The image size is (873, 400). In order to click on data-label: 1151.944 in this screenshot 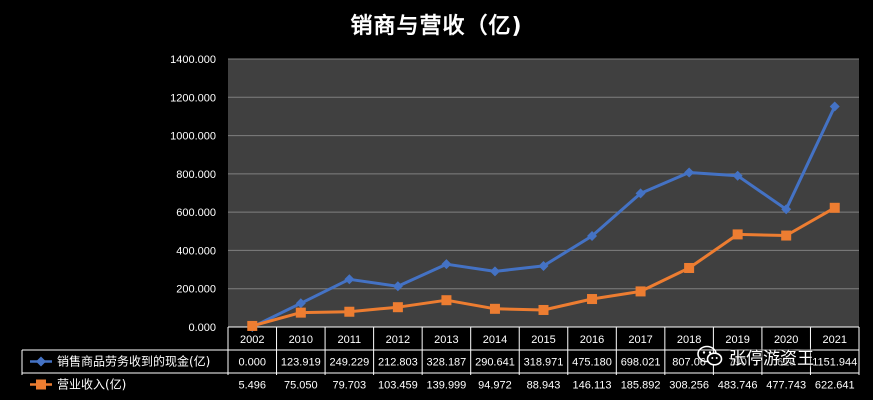, I will do `click(834, 363)`.